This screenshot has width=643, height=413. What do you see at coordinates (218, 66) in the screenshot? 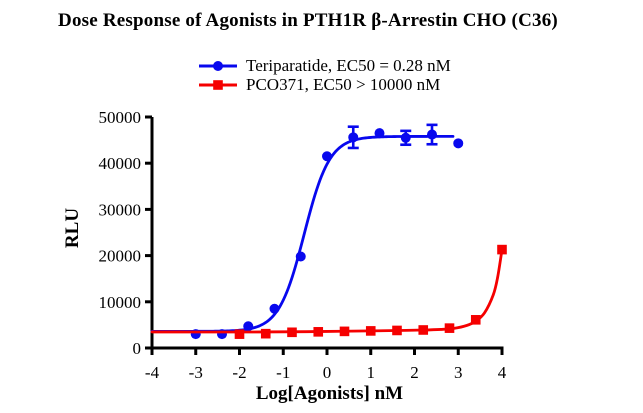
I see `teriparatide-line-circle-icon` at bounding box center [218, 66].